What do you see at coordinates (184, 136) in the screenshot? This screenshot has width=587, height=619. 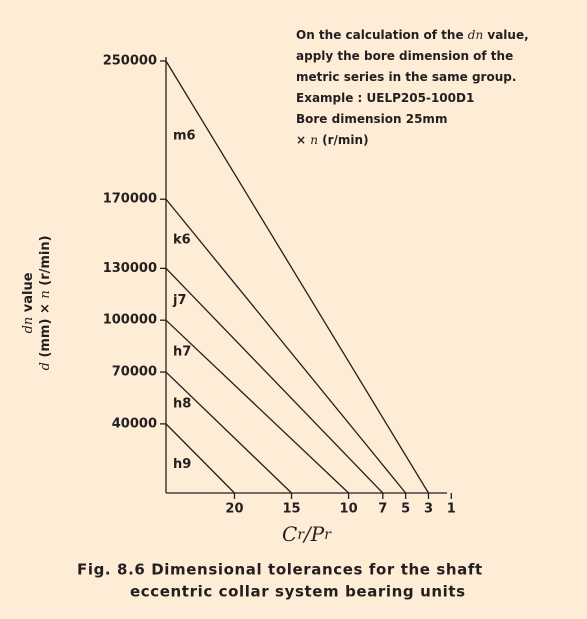 I see `series-label: m6` at bounding box center [184, 136].